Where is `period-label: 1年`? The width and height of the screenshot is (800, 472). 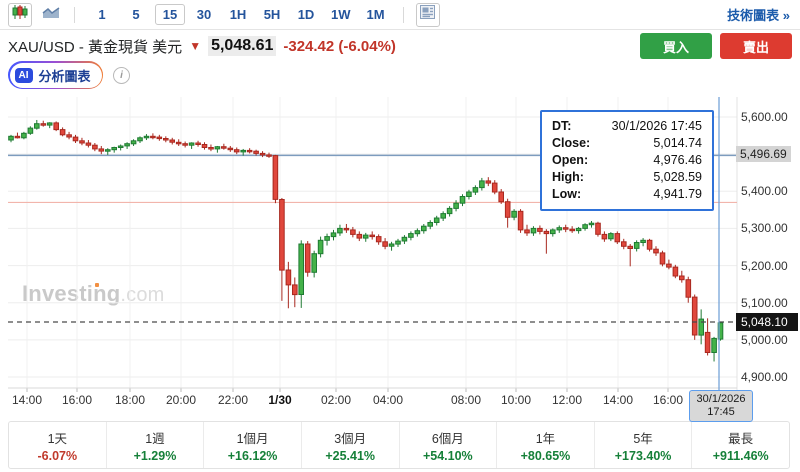 period-label: 1年 is located at coordinates (545, 438).